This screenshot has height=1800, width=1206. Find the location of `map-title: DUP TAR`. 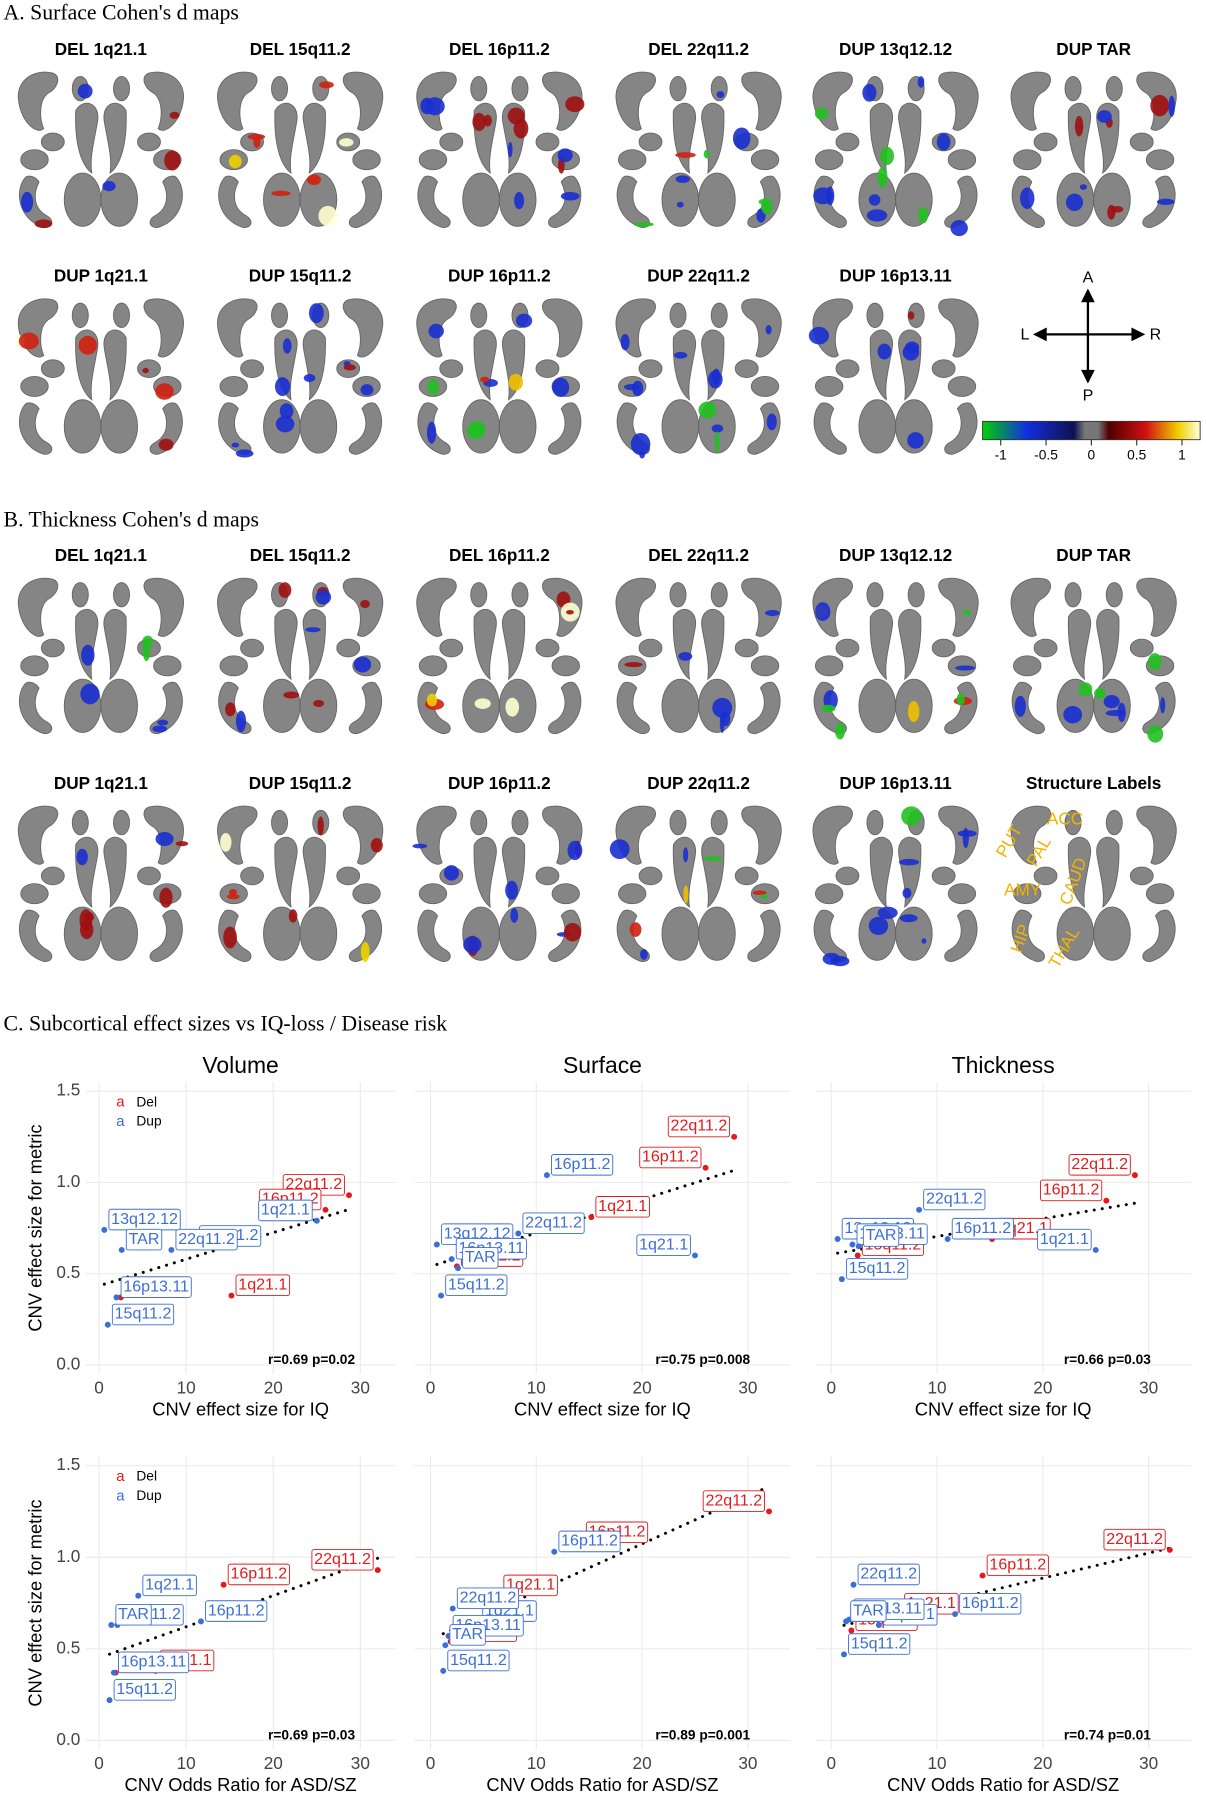

map-title: DUP TAR is located at coordinates (1093, 49).